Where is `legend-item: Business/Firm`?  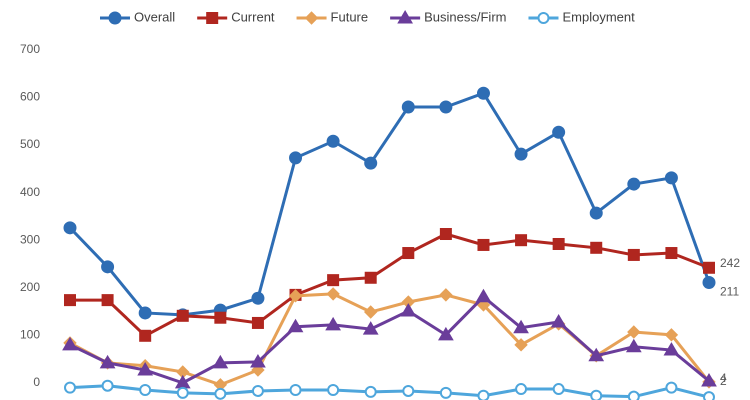 legend-item: Business/Firm is located at coordinates (448, 16).